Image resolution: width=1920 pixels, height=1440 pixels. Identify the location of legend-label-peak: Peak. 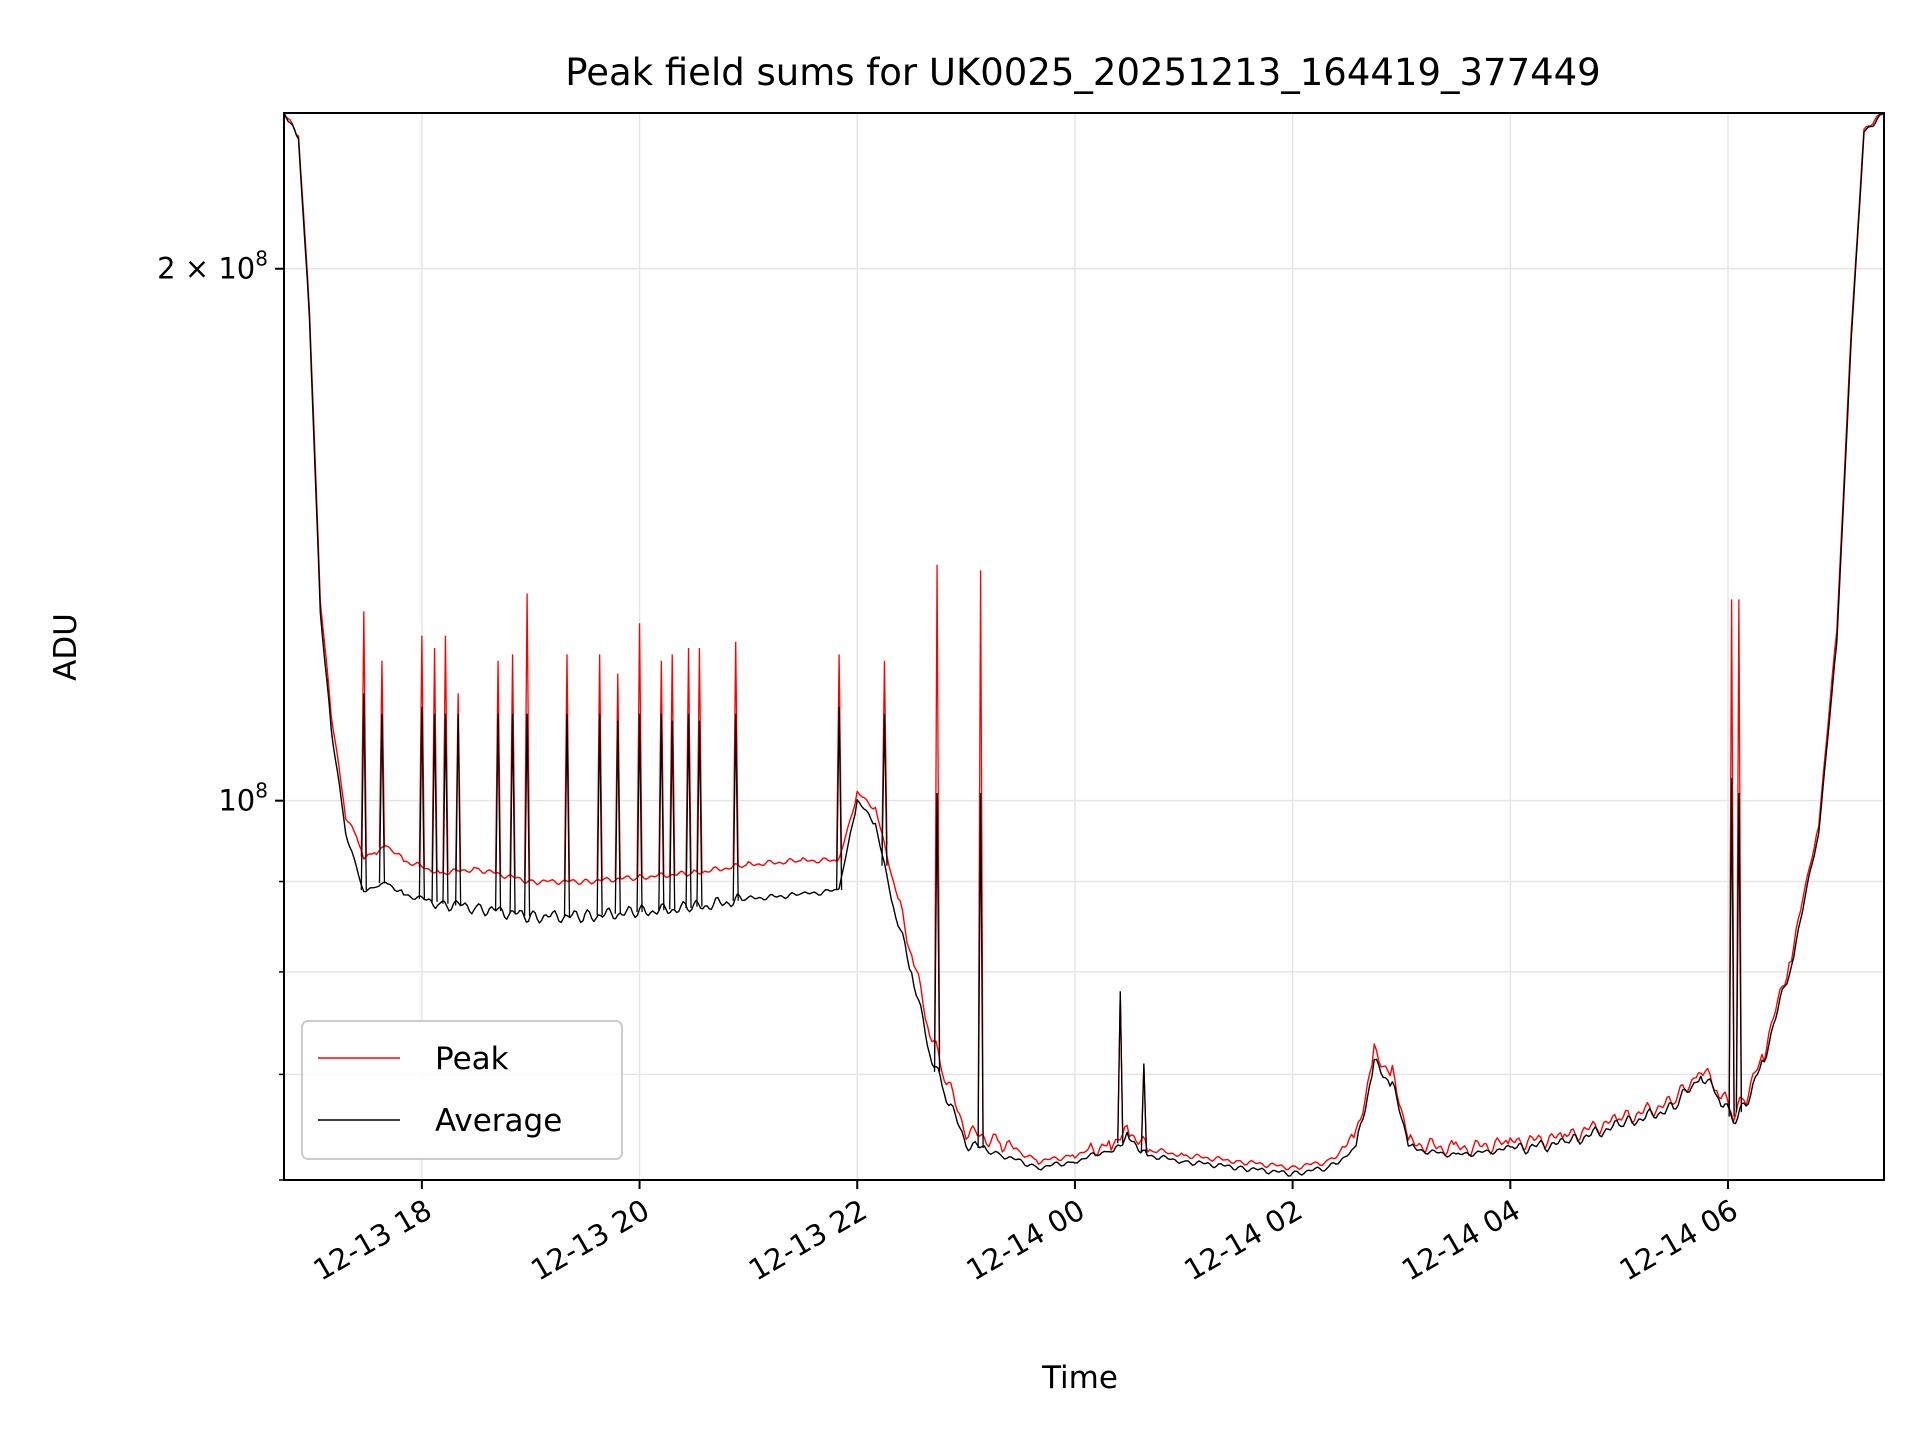
(472, 1059).